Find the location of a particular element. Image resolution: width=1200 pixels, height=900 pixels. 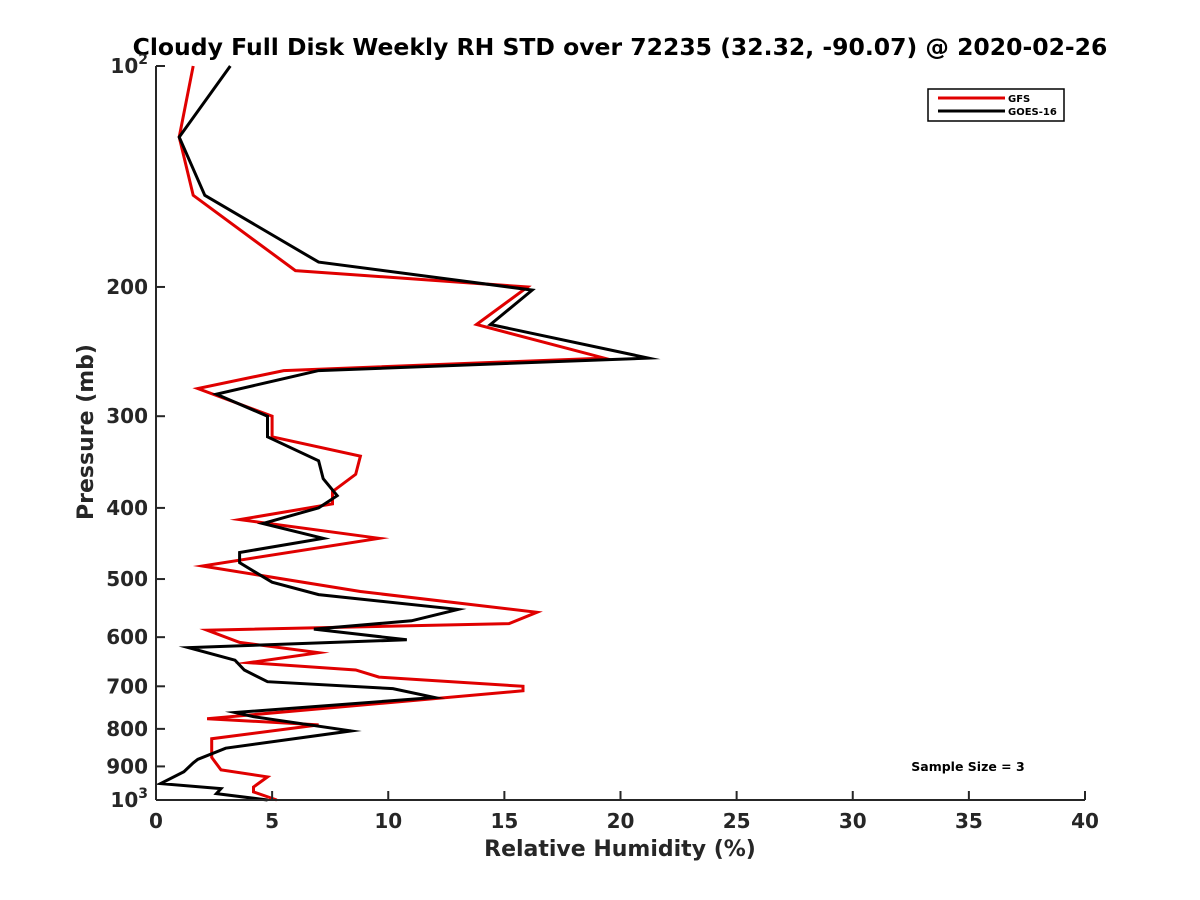

y-tick-label: 600 is located at coordinates (127, 637).